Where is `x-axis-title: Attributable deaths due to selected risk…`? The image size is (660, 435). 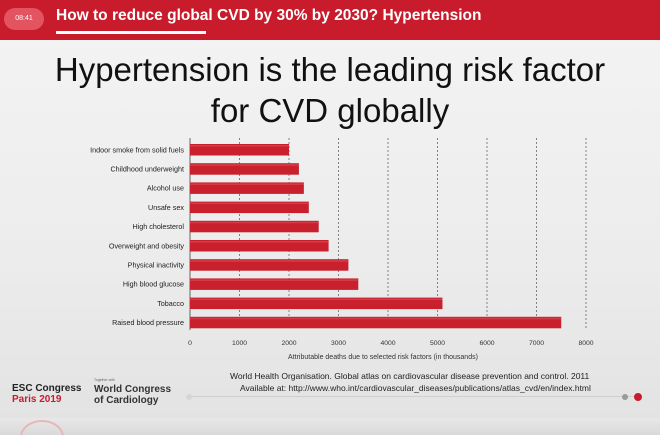 x-axis-title: Attributable deaths due to selected risk… is located at coordinates (383, 357).